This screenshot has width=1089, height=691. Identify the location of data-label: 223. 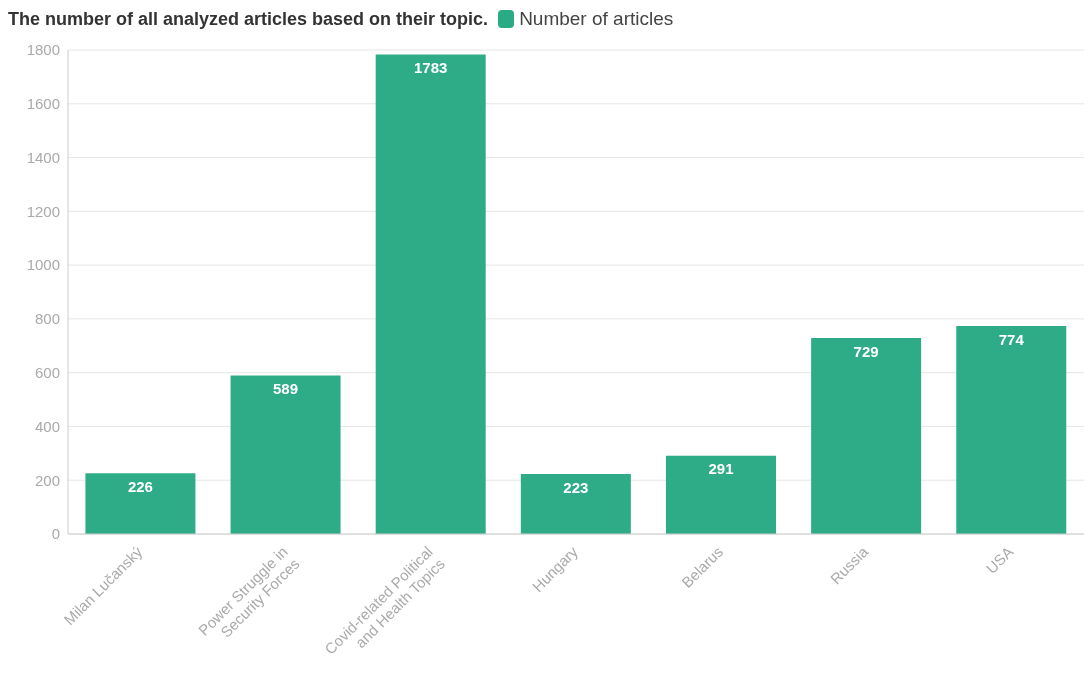
(576, 487).